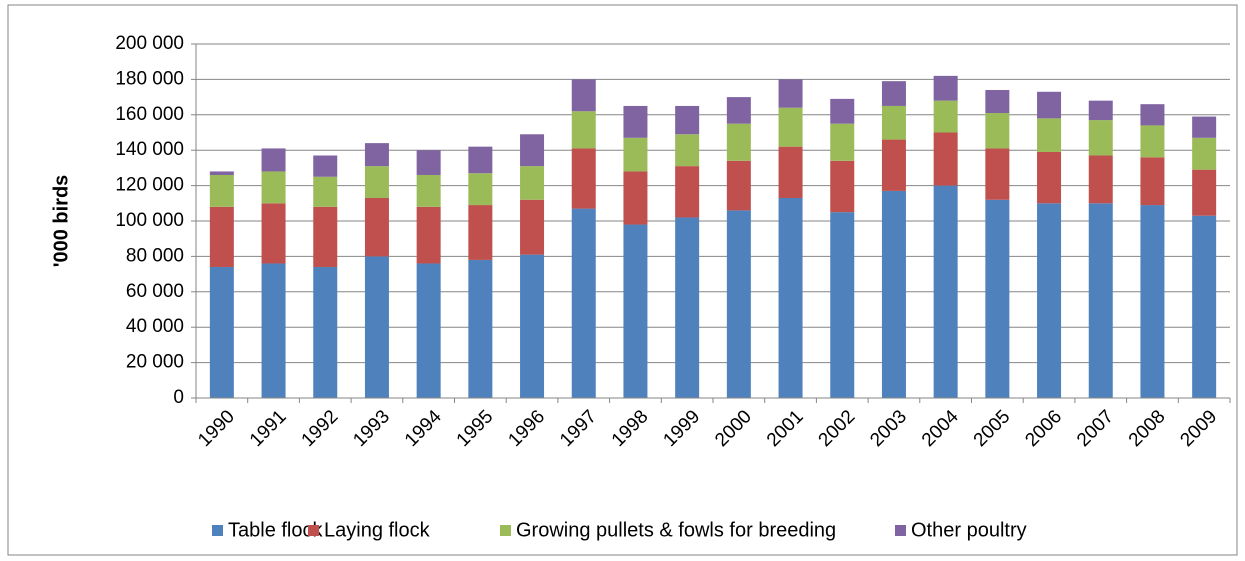 The height and width of the screenshot is (561, 1245). I want to click on y-tick-label: 120 000, so click(149, 185).